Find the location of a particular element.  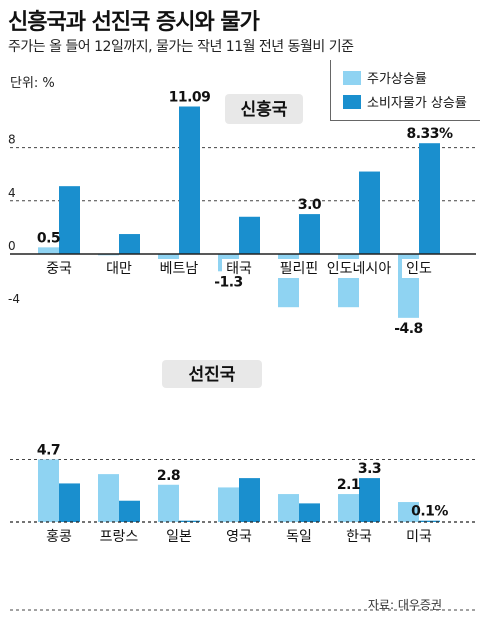

legend-swatch-stock is located at coordinates (352, 77).